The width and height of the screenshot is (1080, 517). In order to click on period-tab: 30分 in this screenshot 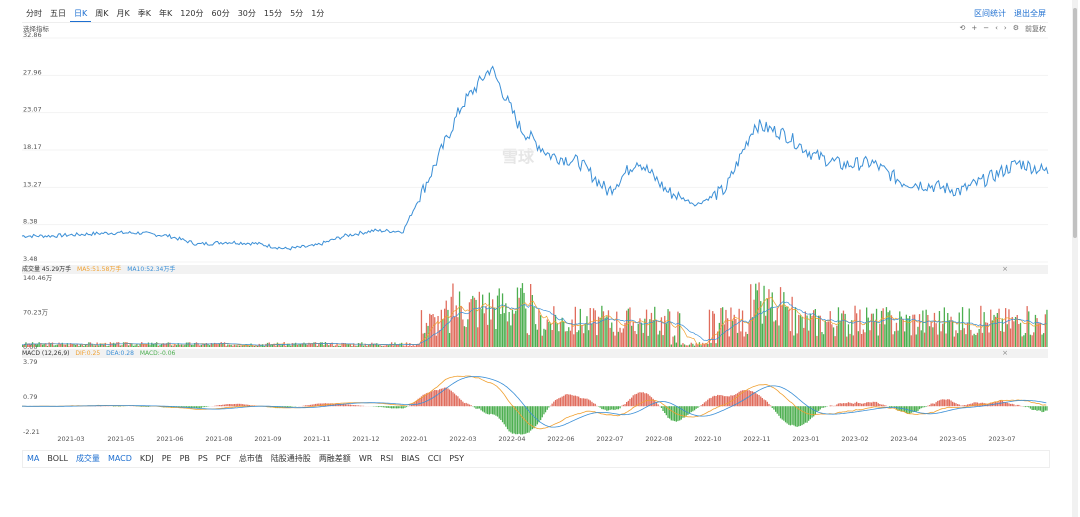, I will do `click(246, 13)`.